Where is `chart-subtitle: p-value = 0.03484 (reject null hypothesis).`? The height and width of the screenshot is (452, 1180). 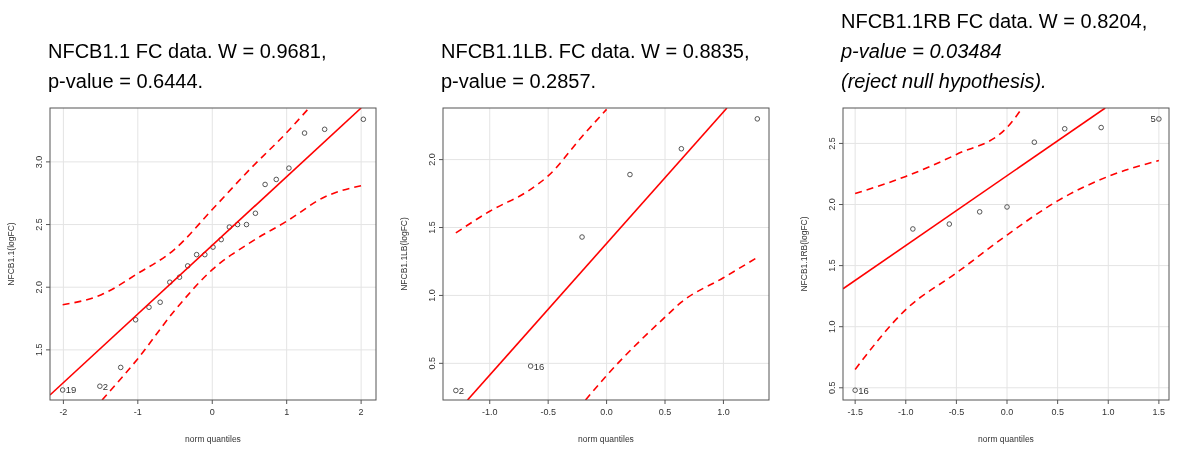
chart-subtitle: p-value = 0.03484 (reject null hypothesis). is located at coordinates (943, 66).